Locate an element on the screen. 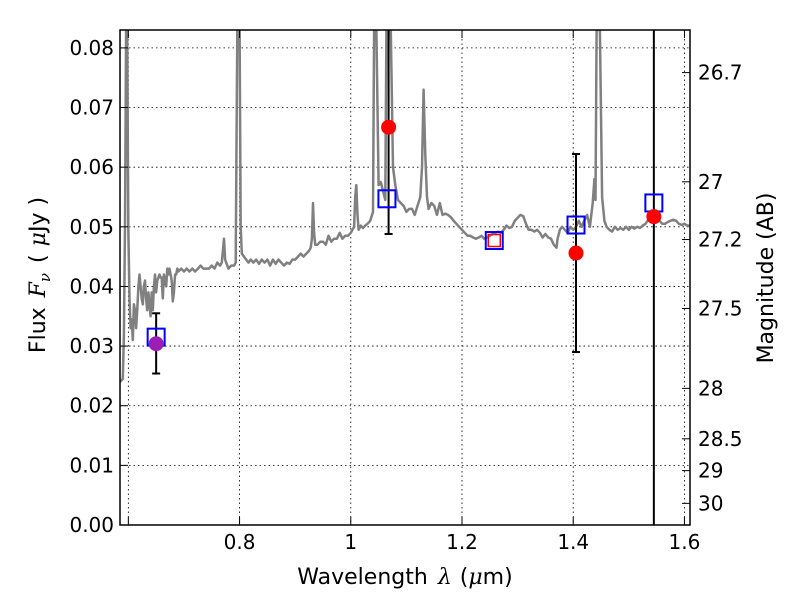 This screenshot has height=600, width=800. y-tick-label: 0.07 is located at coordinates (91, 108).